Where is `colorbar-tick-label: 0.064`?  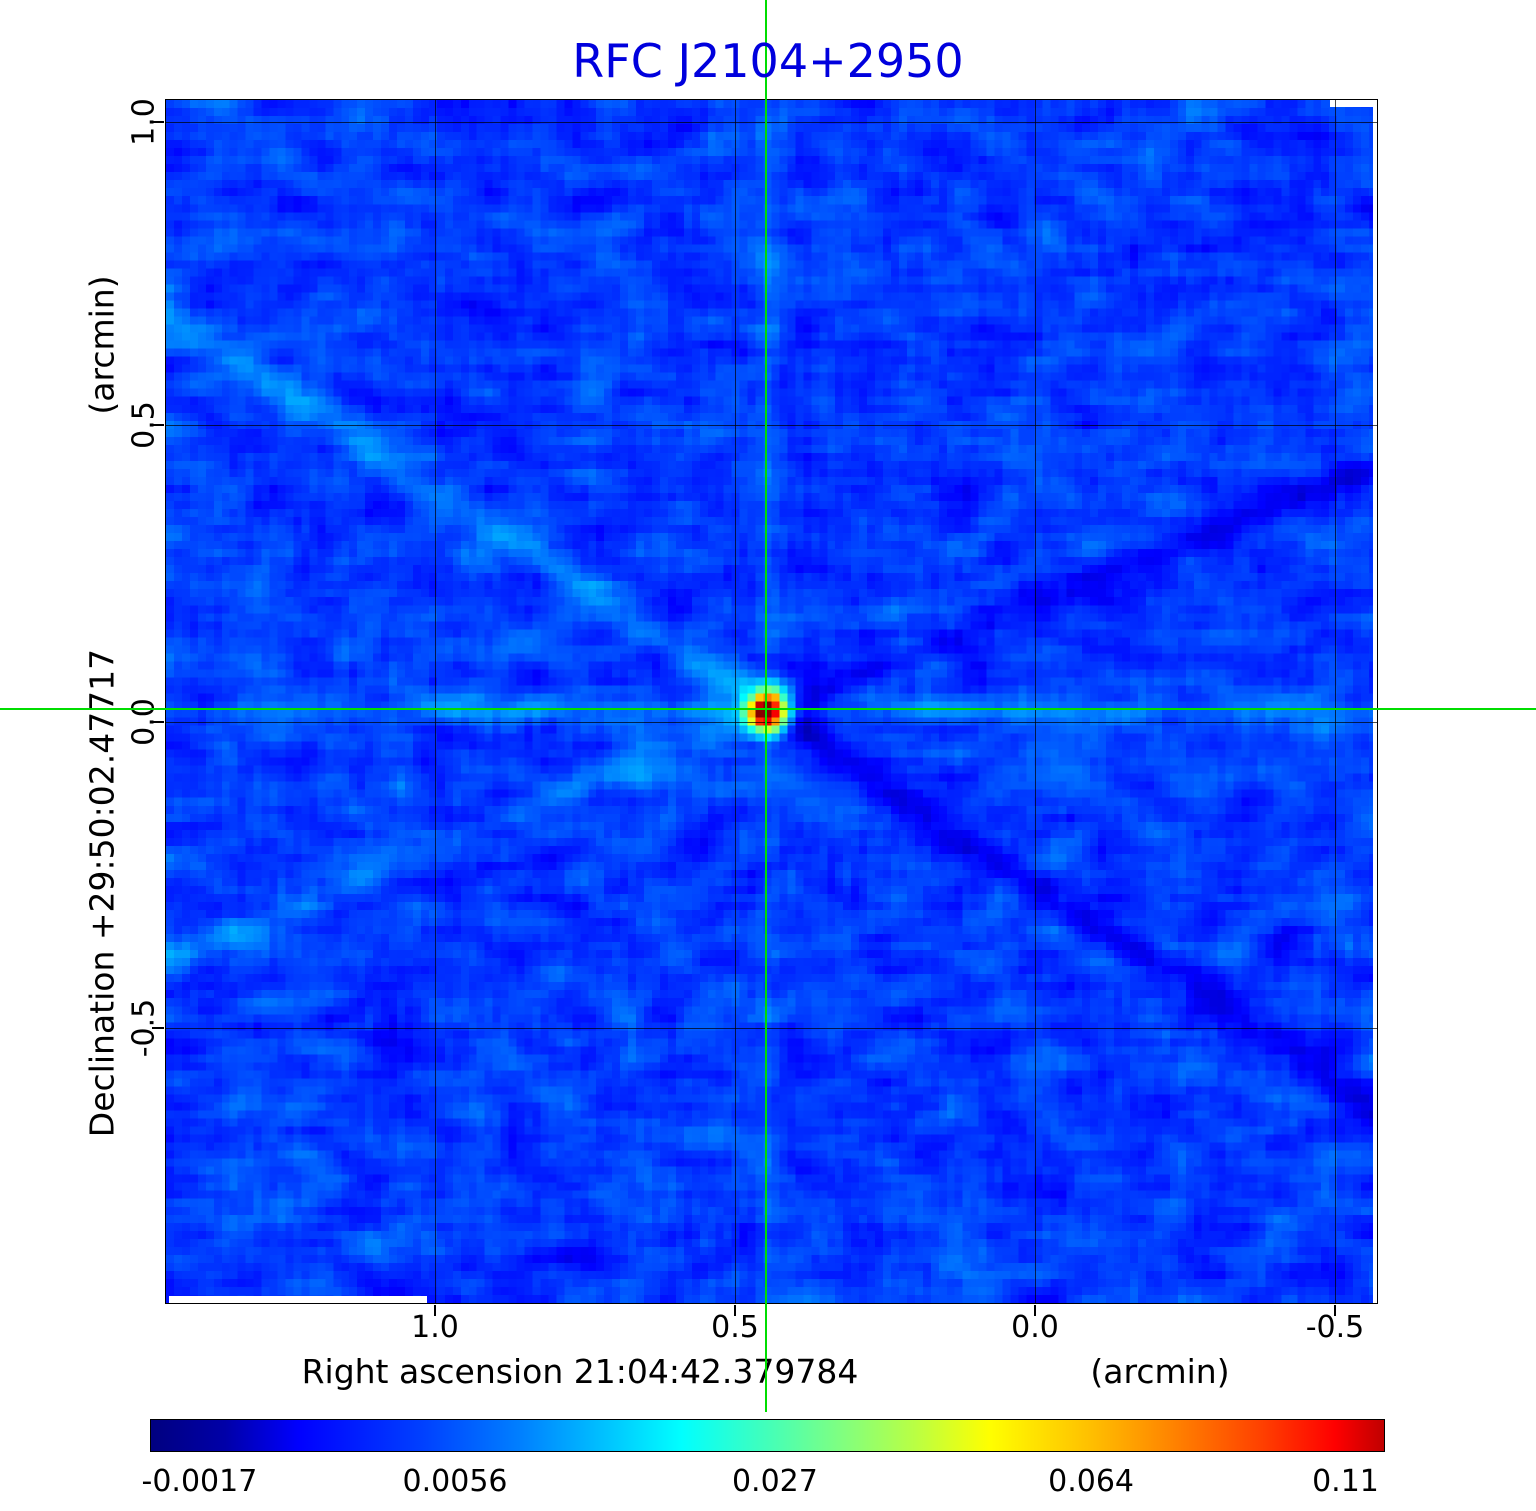
colorbar-tick-label: 0.064 is located at coordinates (1091, 1481).